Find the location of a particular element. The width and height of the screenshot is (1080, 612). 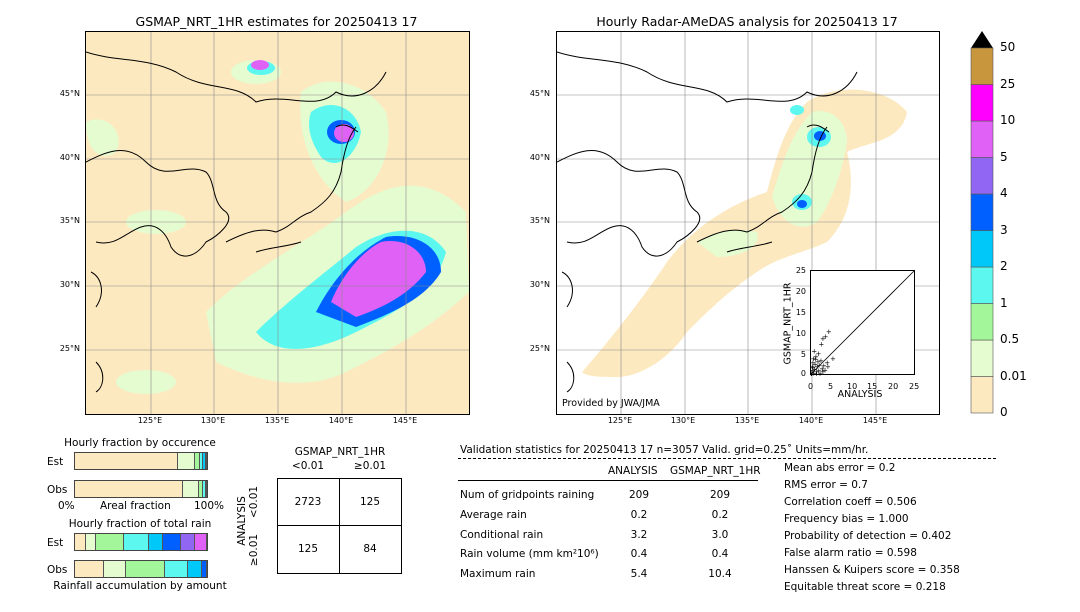

colorbar-label: 25 is located at coordinates (1008, 83).